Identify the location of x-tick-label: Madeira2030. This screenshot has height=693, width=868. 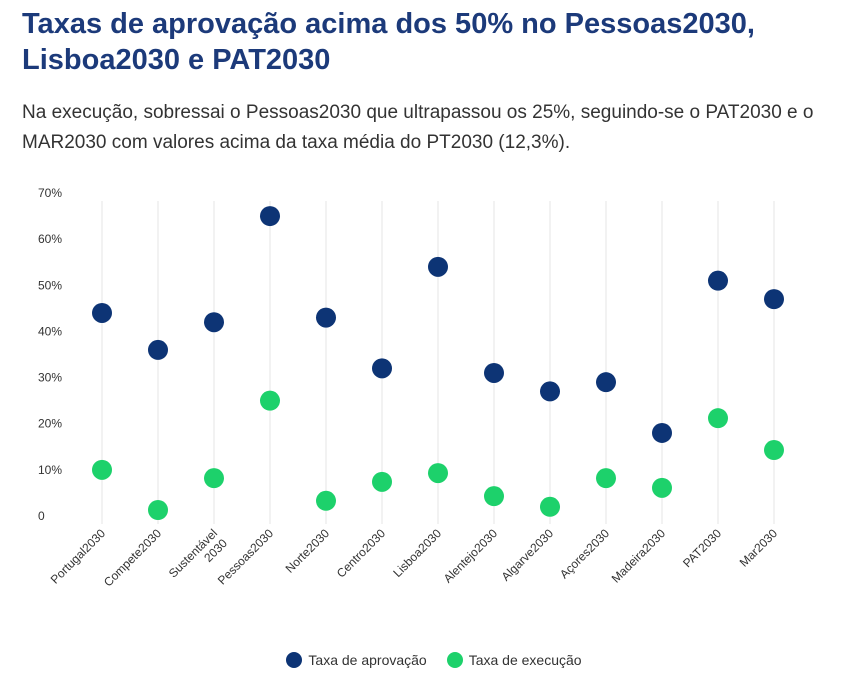
(639, 556).